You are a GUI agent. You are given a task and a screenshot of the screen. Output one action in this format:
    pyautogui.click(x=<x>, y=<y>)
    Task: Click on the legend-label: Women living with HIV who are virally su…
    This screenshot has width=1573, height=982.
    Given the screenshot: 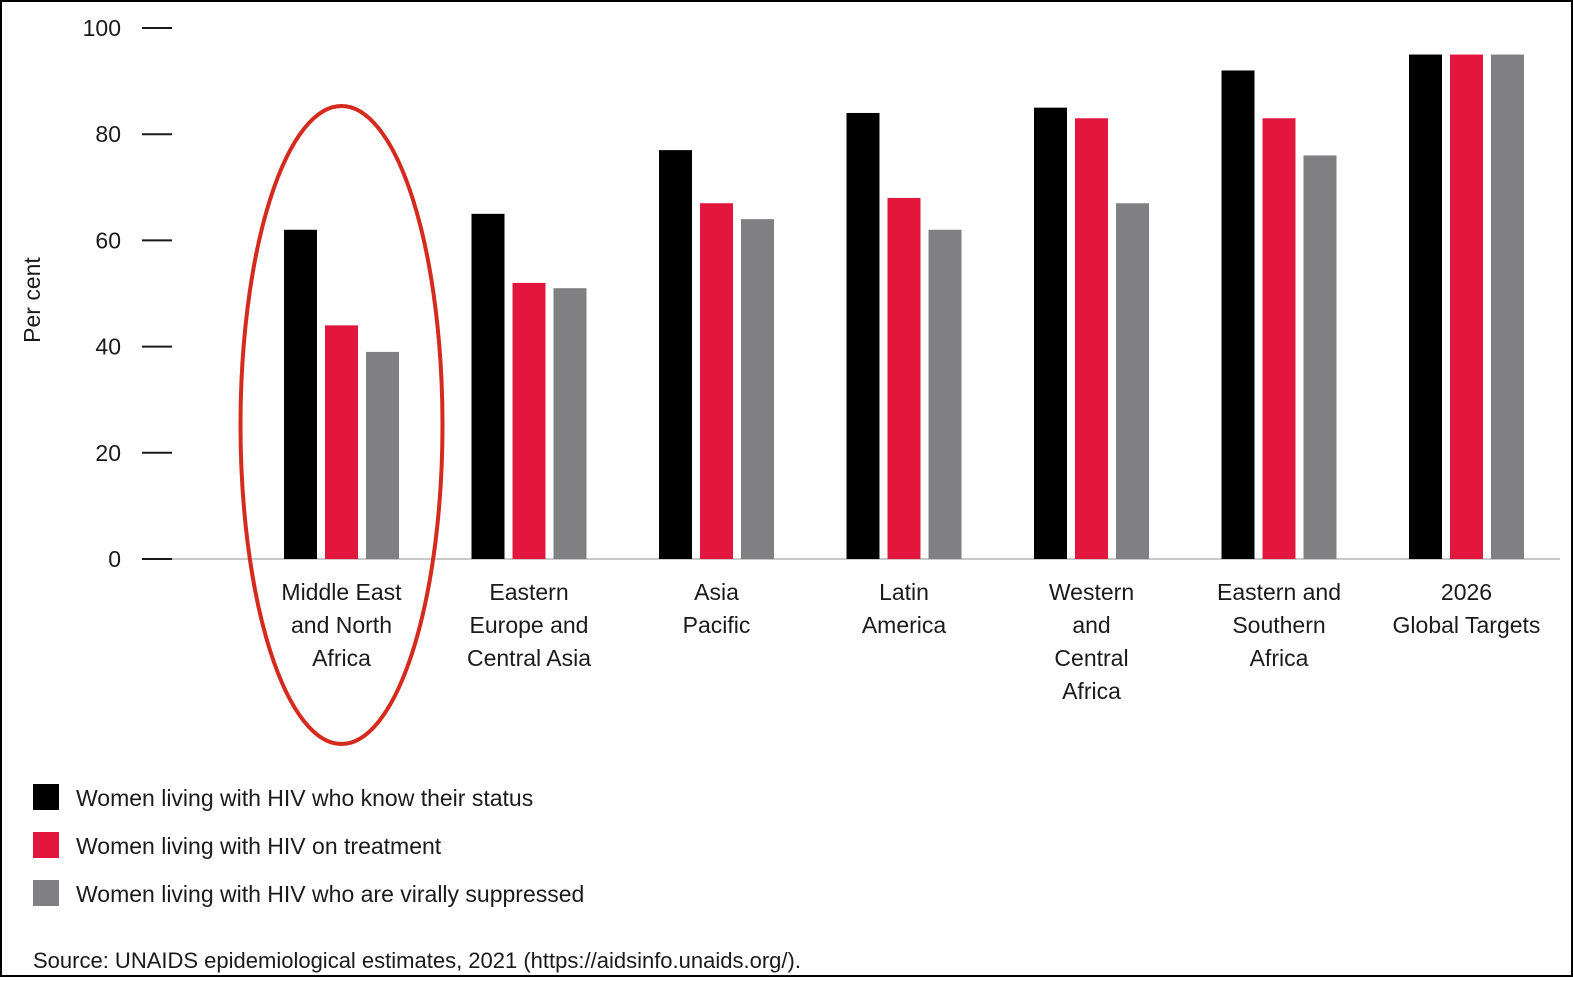 What is the action you would take?
    pyautogui.click(x=330, y=894)
    